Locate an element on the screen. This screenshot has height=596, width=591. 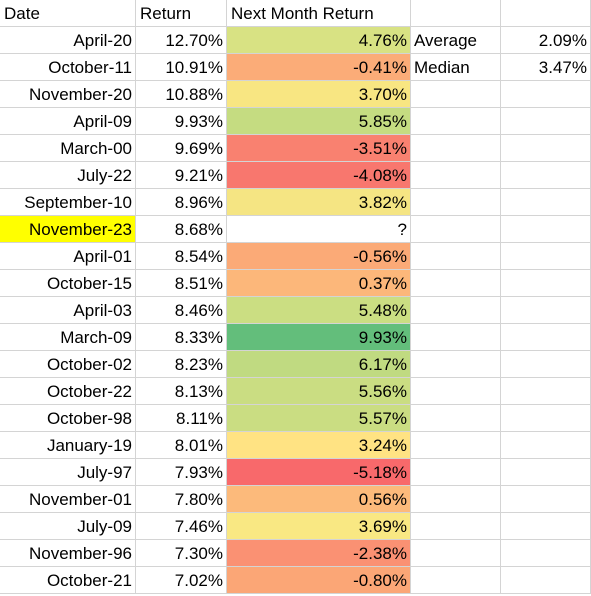
cell-next-month-return: -5.18% is located at coordinates (319, 472).